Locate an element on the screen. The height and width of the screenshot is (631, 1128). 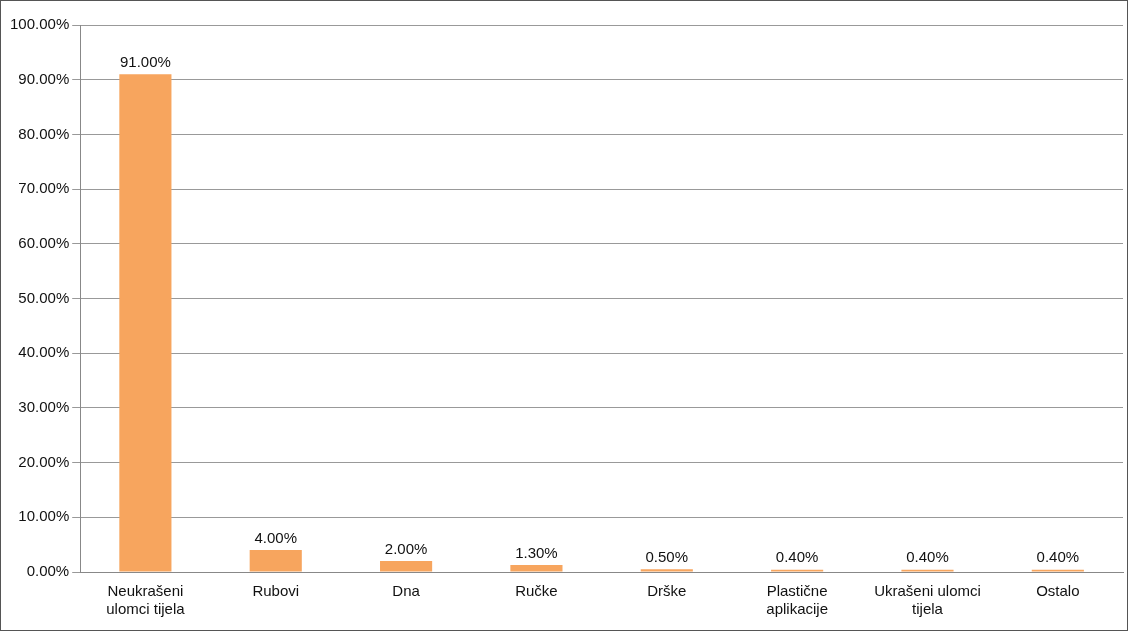
x-tick-label: Ostalo is located at coordinates (1058, 591).